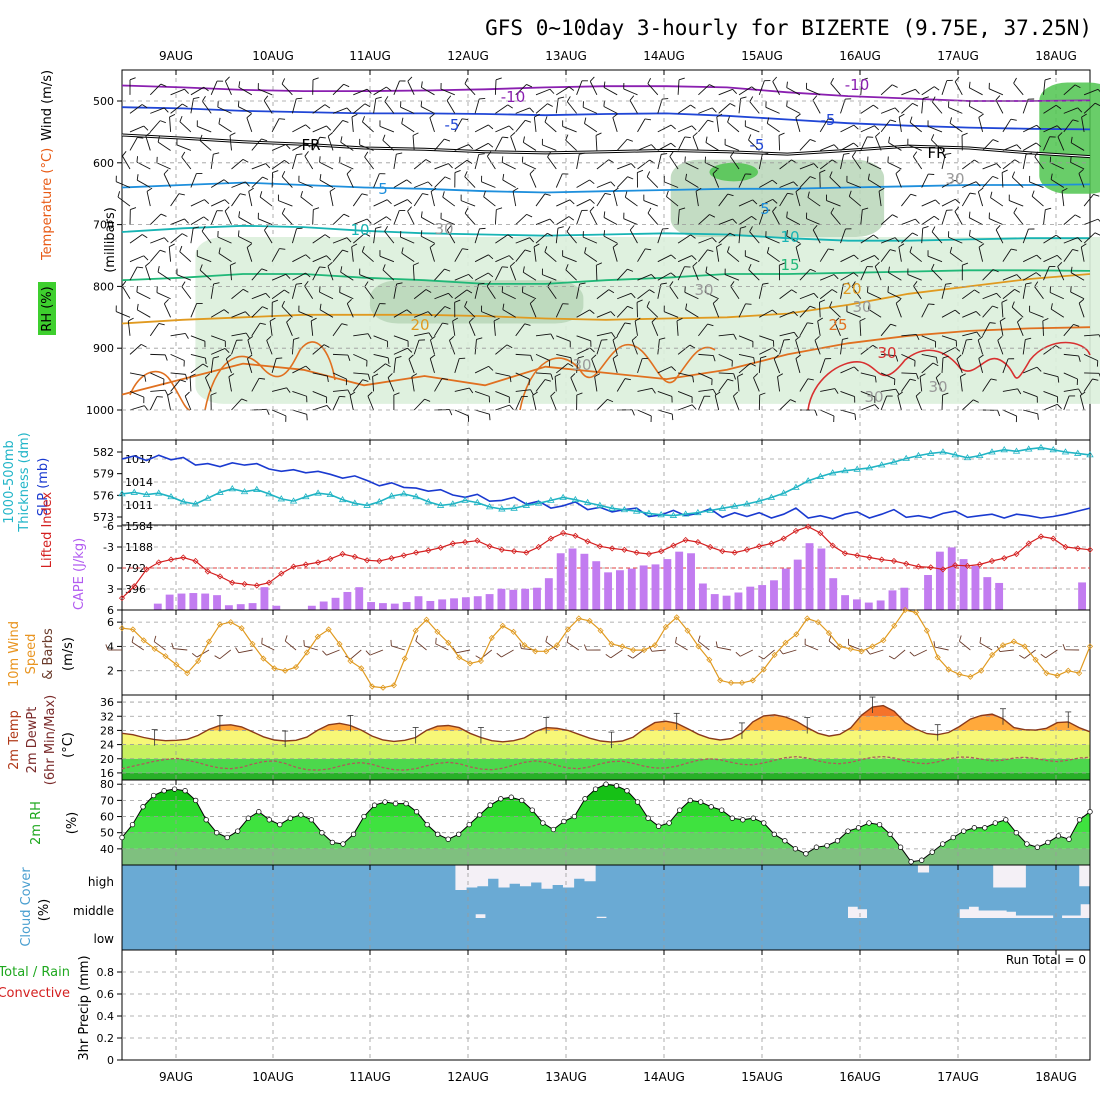 The height and width of the screenshot is (1100, 1100). Describe the element at coordinates (606, 808) in the screenshot. I see `rh-band` at that location.